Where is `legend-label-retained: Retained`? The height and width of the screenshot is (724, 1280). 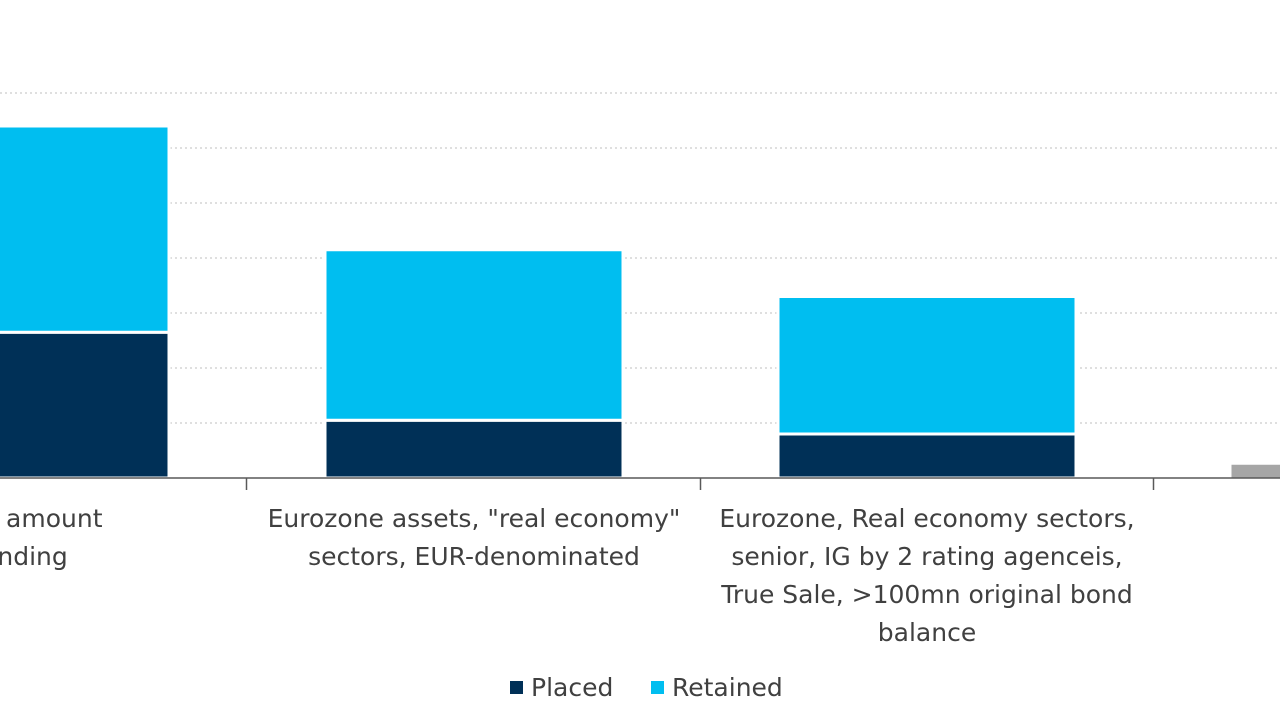 legend-label-retained: Retained is located at coordinates (727, 687).